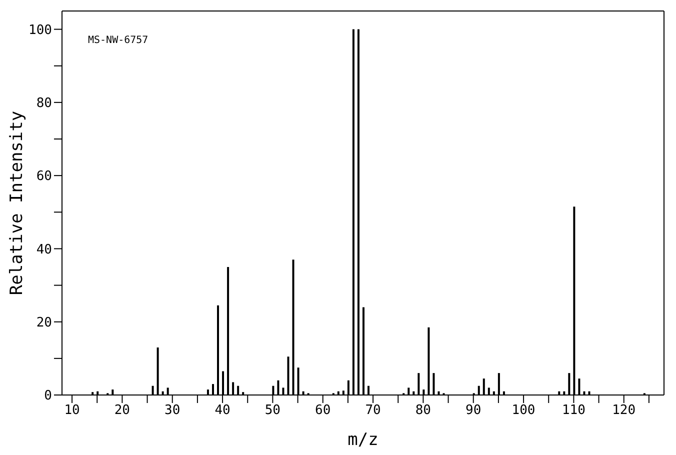 The height and width of the screenshot is (455, 676). Describe the element at coordinates (574, 410) in the screenshot. I see `x-tick-label: 110` at that location.